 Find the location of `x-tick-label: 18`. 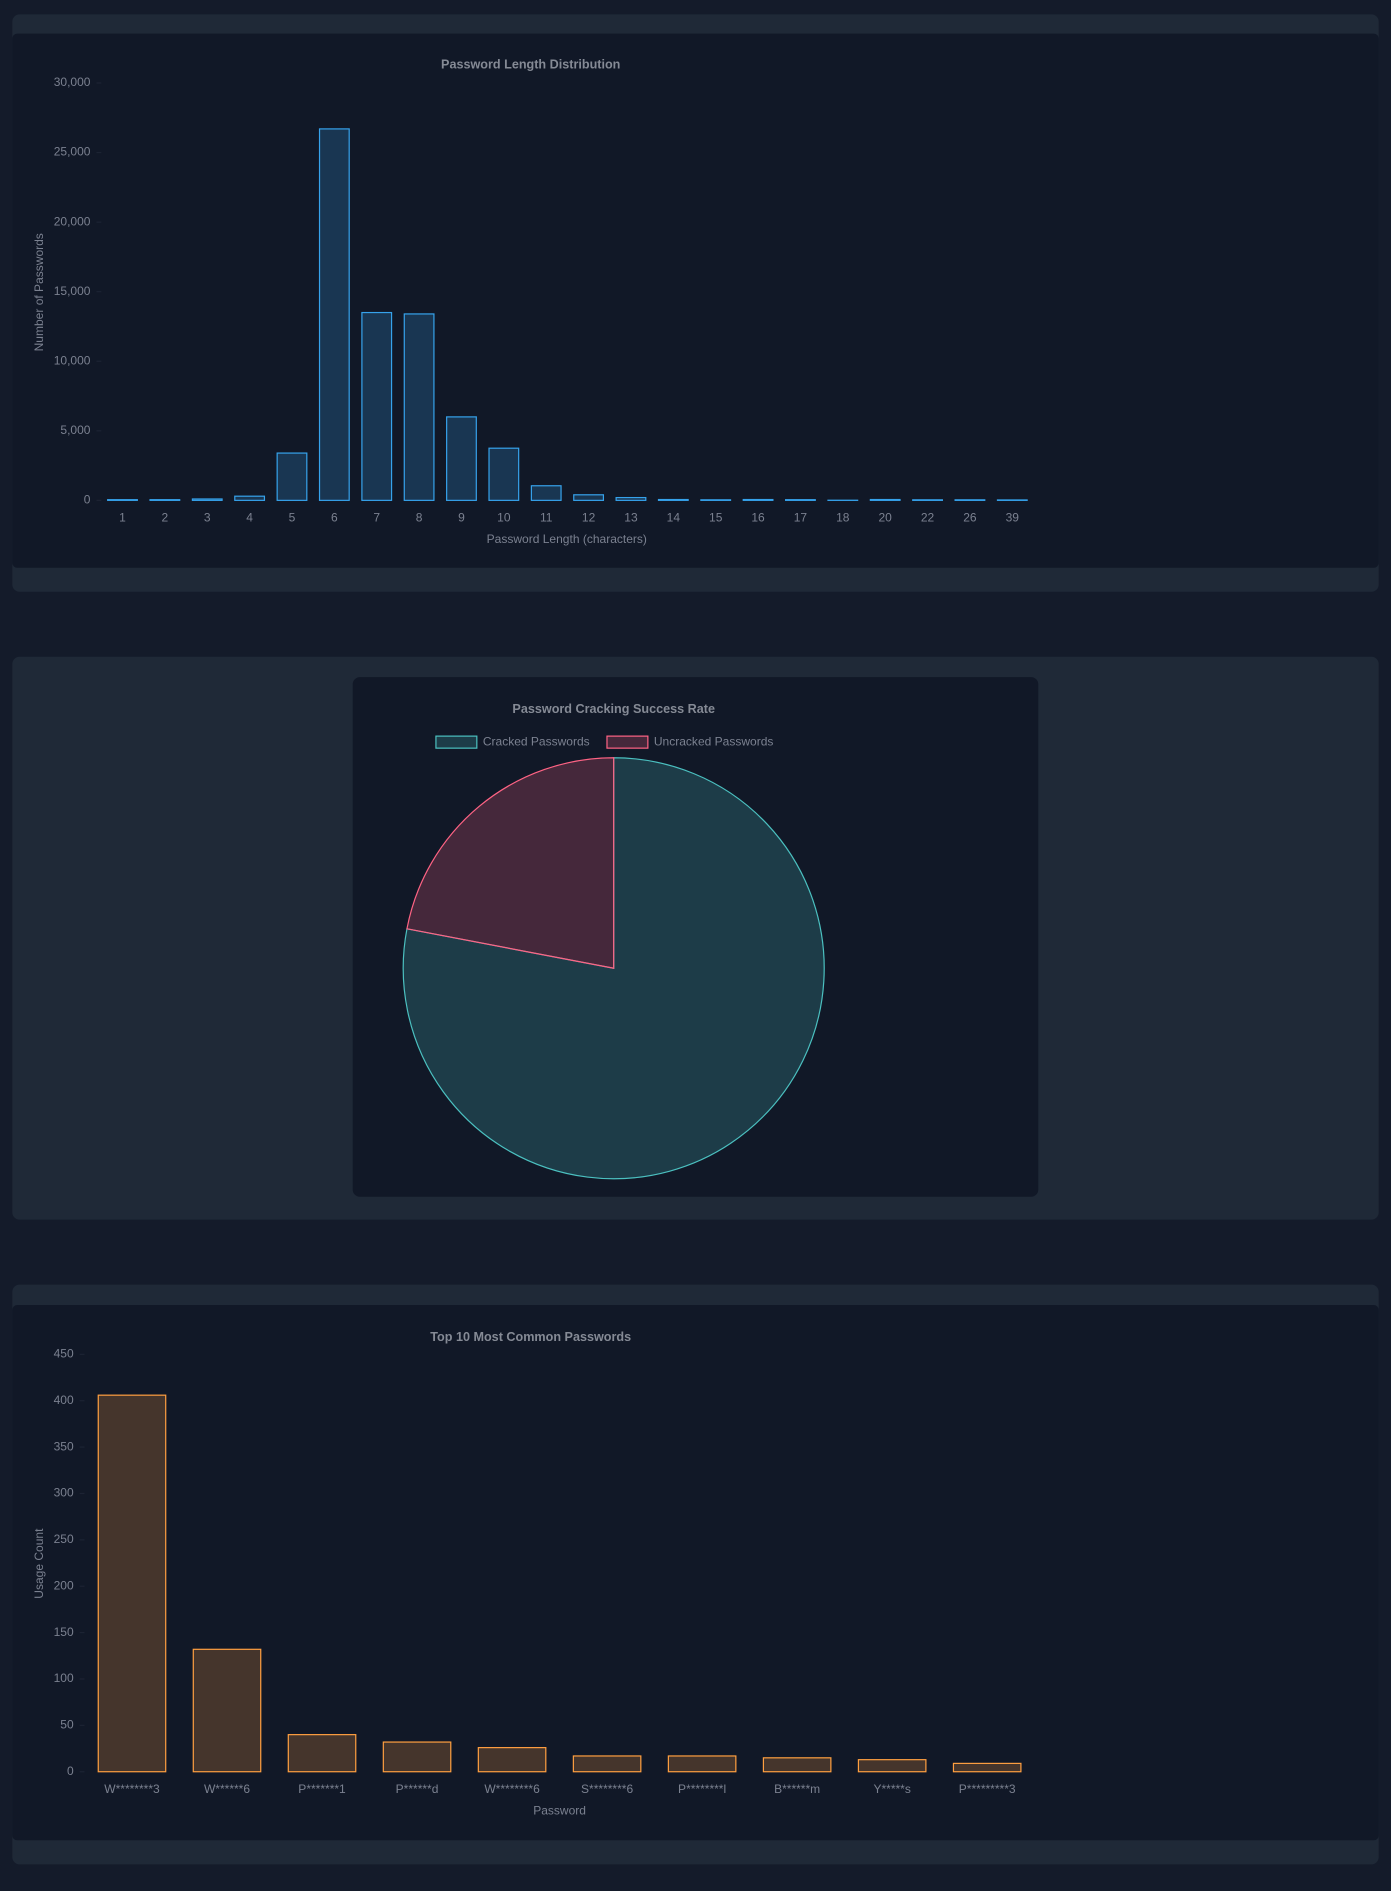

x-tick-label: 18 is located at coordinates (843, 518).